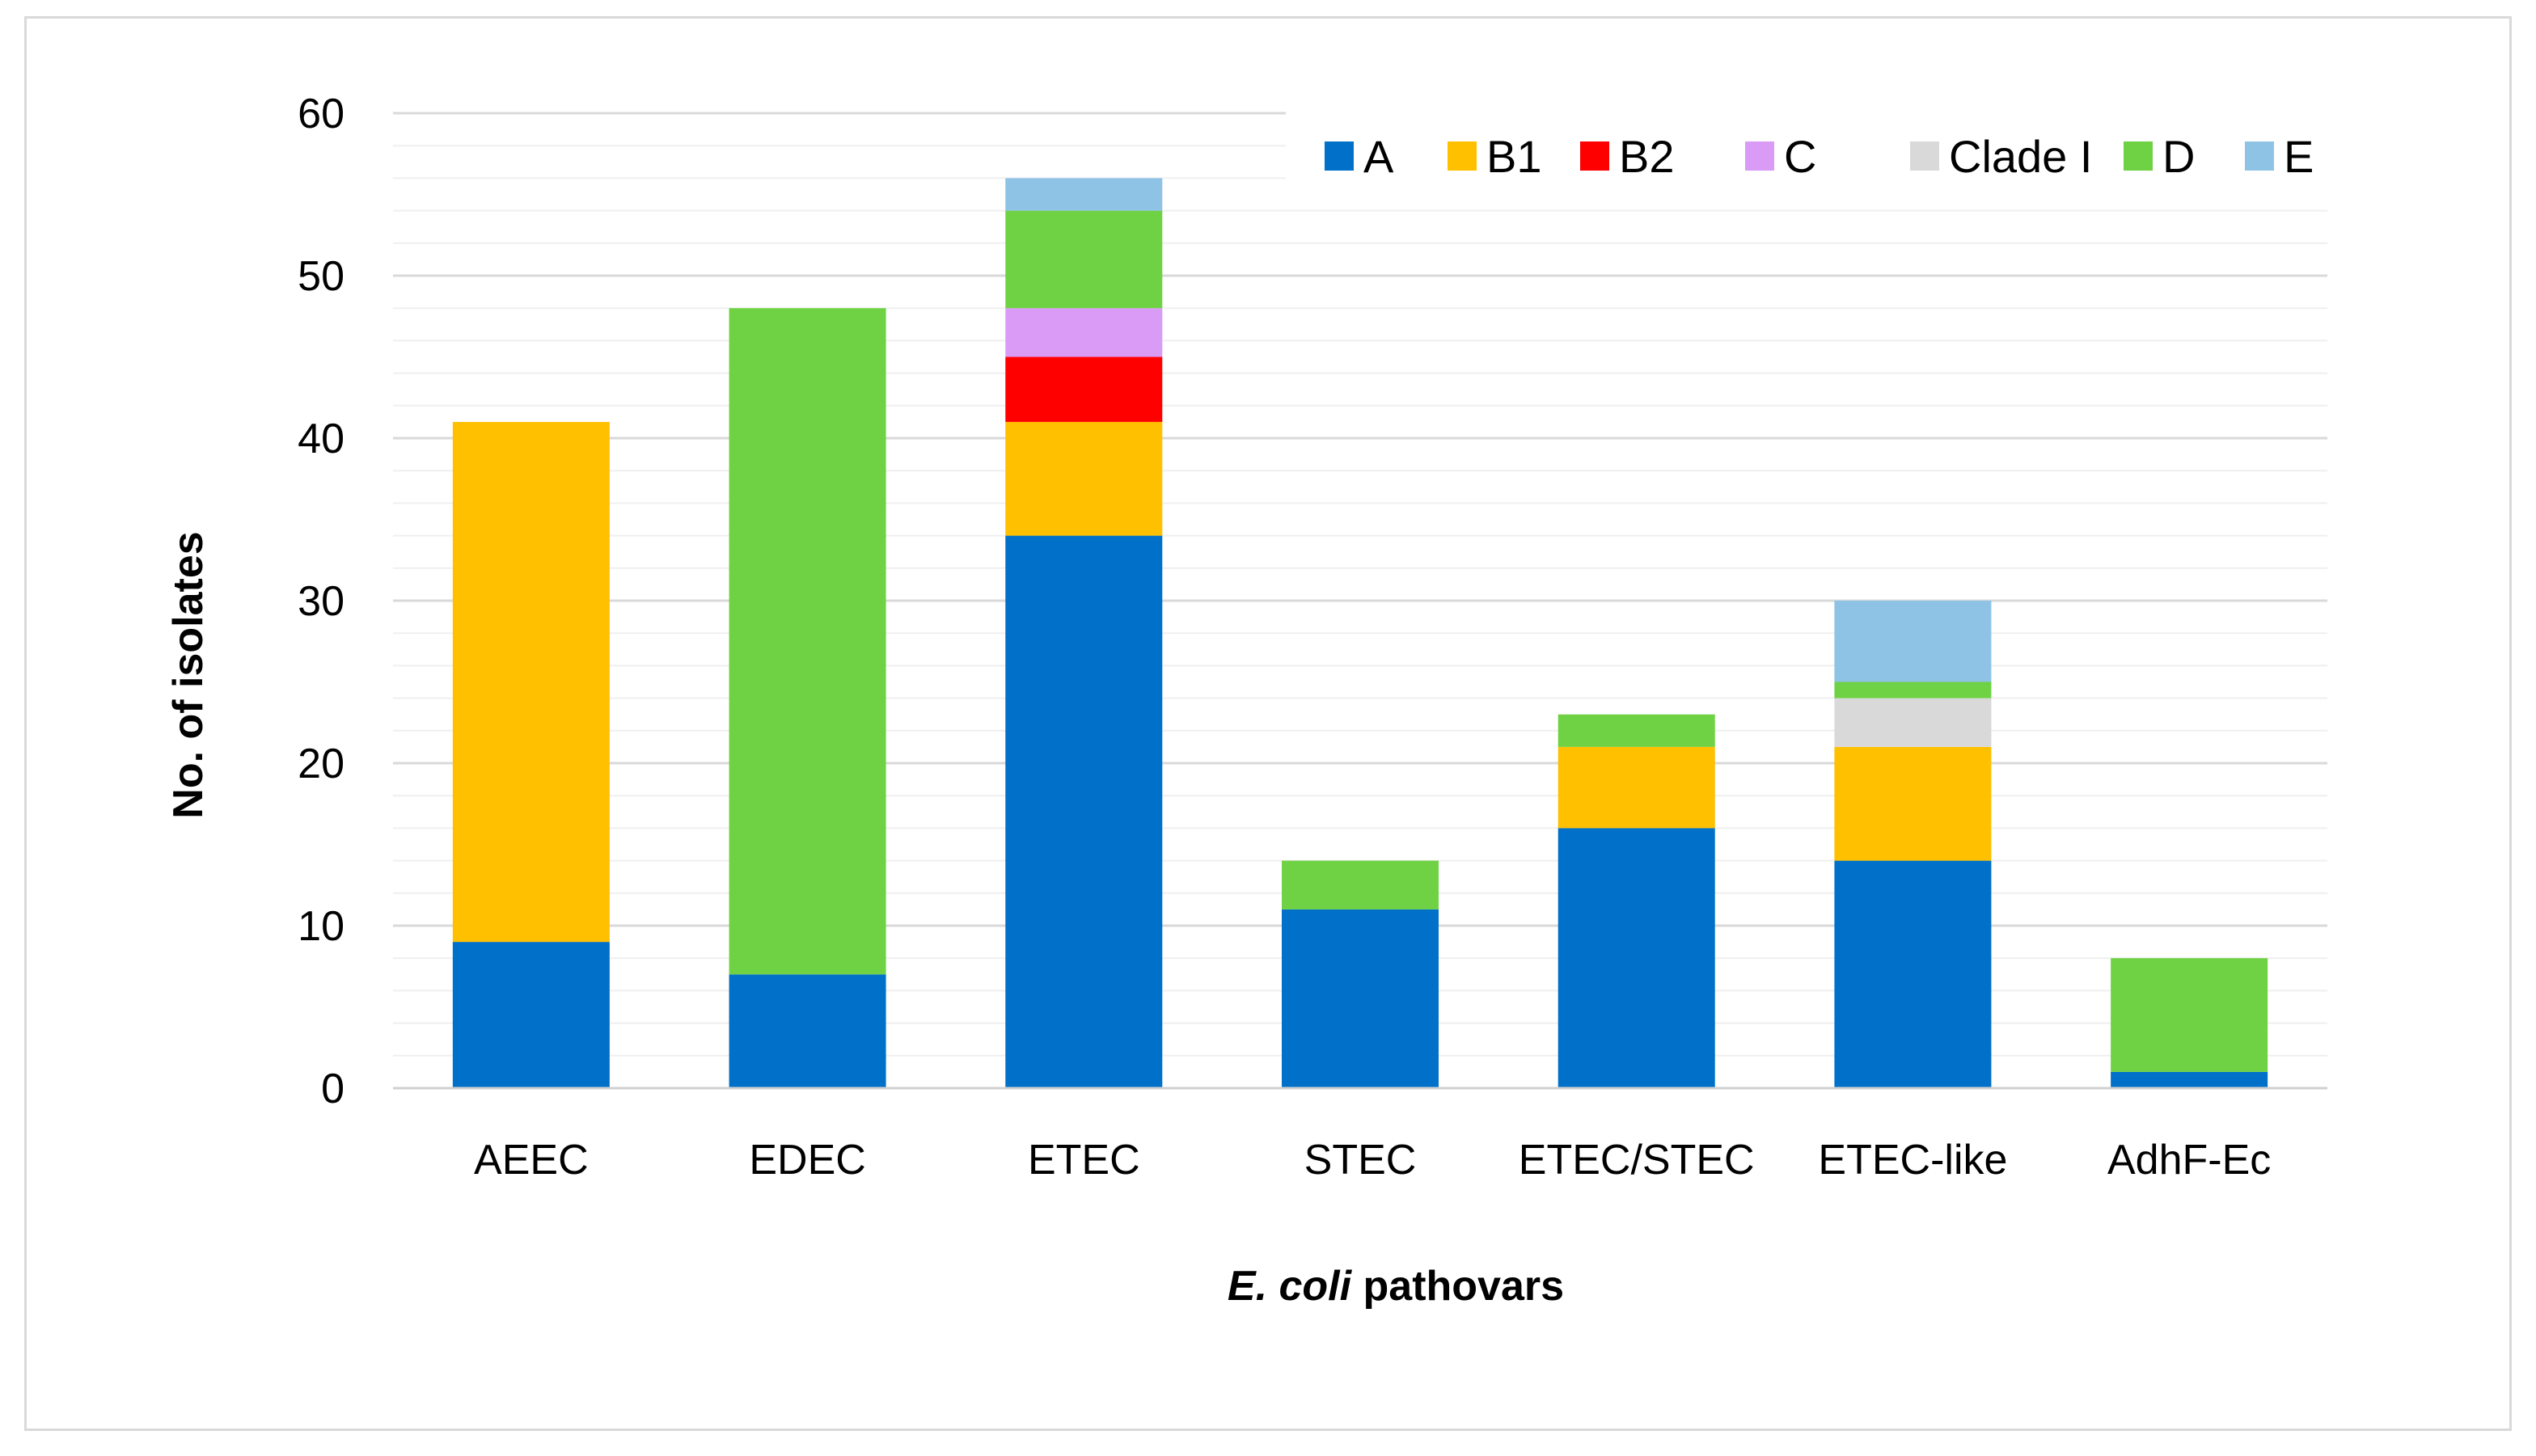 The height and width of the screenshot is (1456, 2536). What do you see at coordinates (1084, 259) in the screenshot?
I see `bar-etec-d` at bounding box center [1084, 259].